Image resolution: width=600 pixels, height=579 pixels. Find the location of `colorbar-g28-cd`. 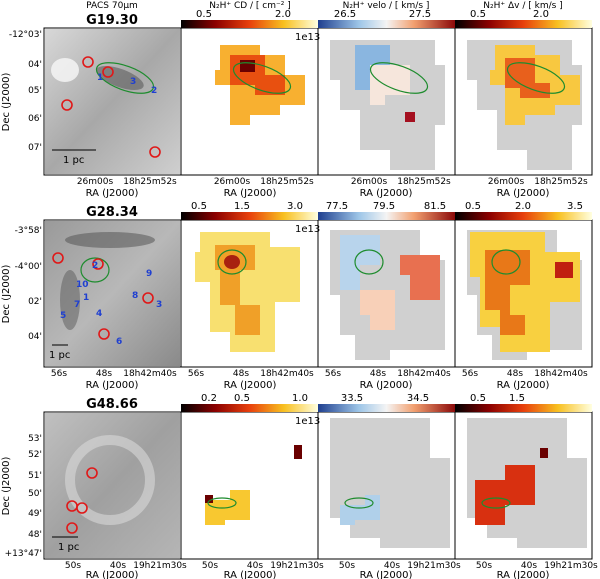

colorbar-g28-cd is located at coordinates (249, 216).